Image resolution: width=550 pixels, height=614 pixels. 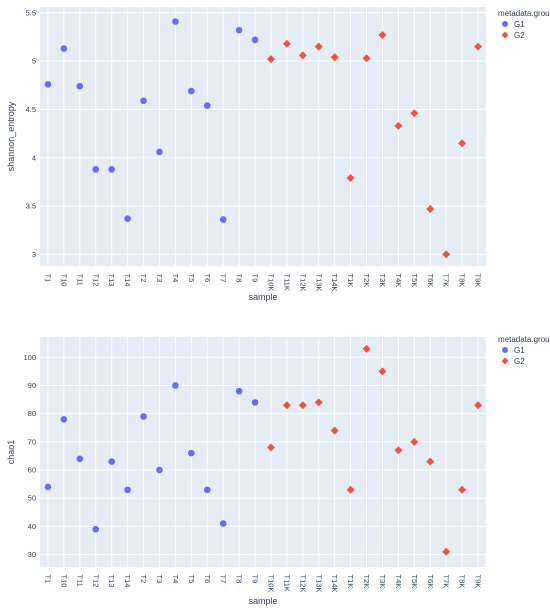 I want to click on x-tick-label: T9, so click(x=255, y=278).